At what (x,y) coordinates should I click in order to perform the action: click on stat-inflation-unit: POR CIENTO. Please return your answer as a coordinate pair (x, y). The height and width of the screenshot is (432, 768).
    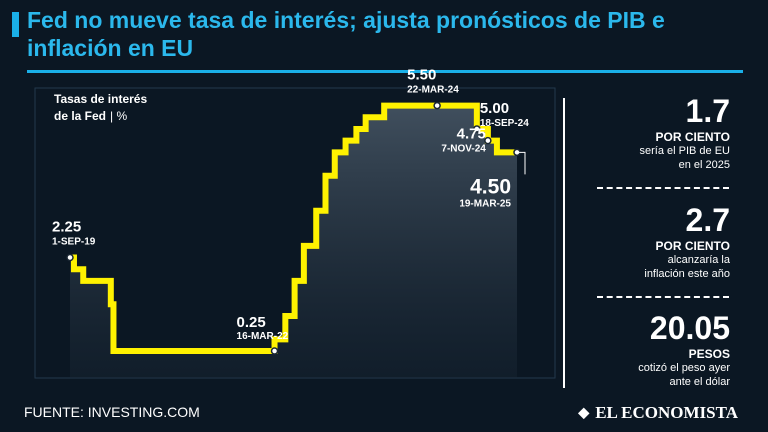
    Looking at the image, I should click on (692, 246).